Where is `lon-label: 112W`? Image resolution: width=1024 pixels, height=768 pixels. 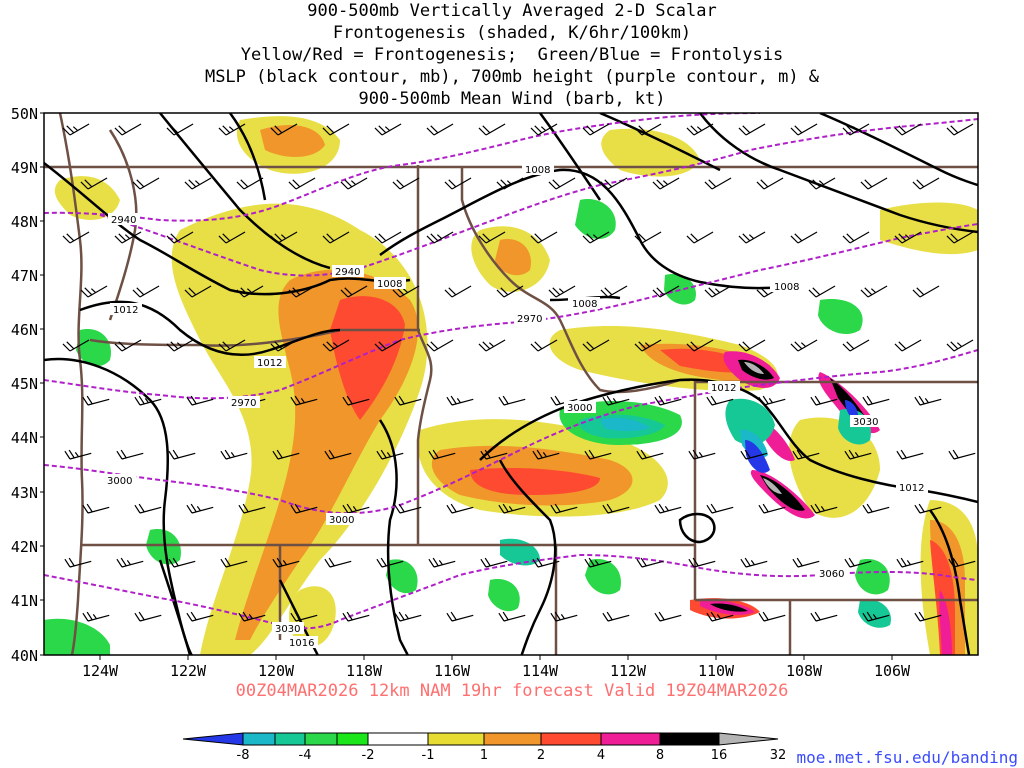 lon-label: 112W is located at coordinates (628, 671).